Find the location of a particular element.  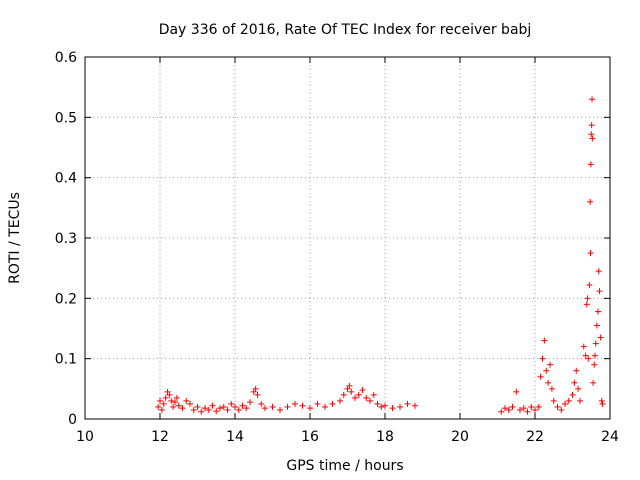

y-tick-label: 0.3 is located at coordinates (66, 239).